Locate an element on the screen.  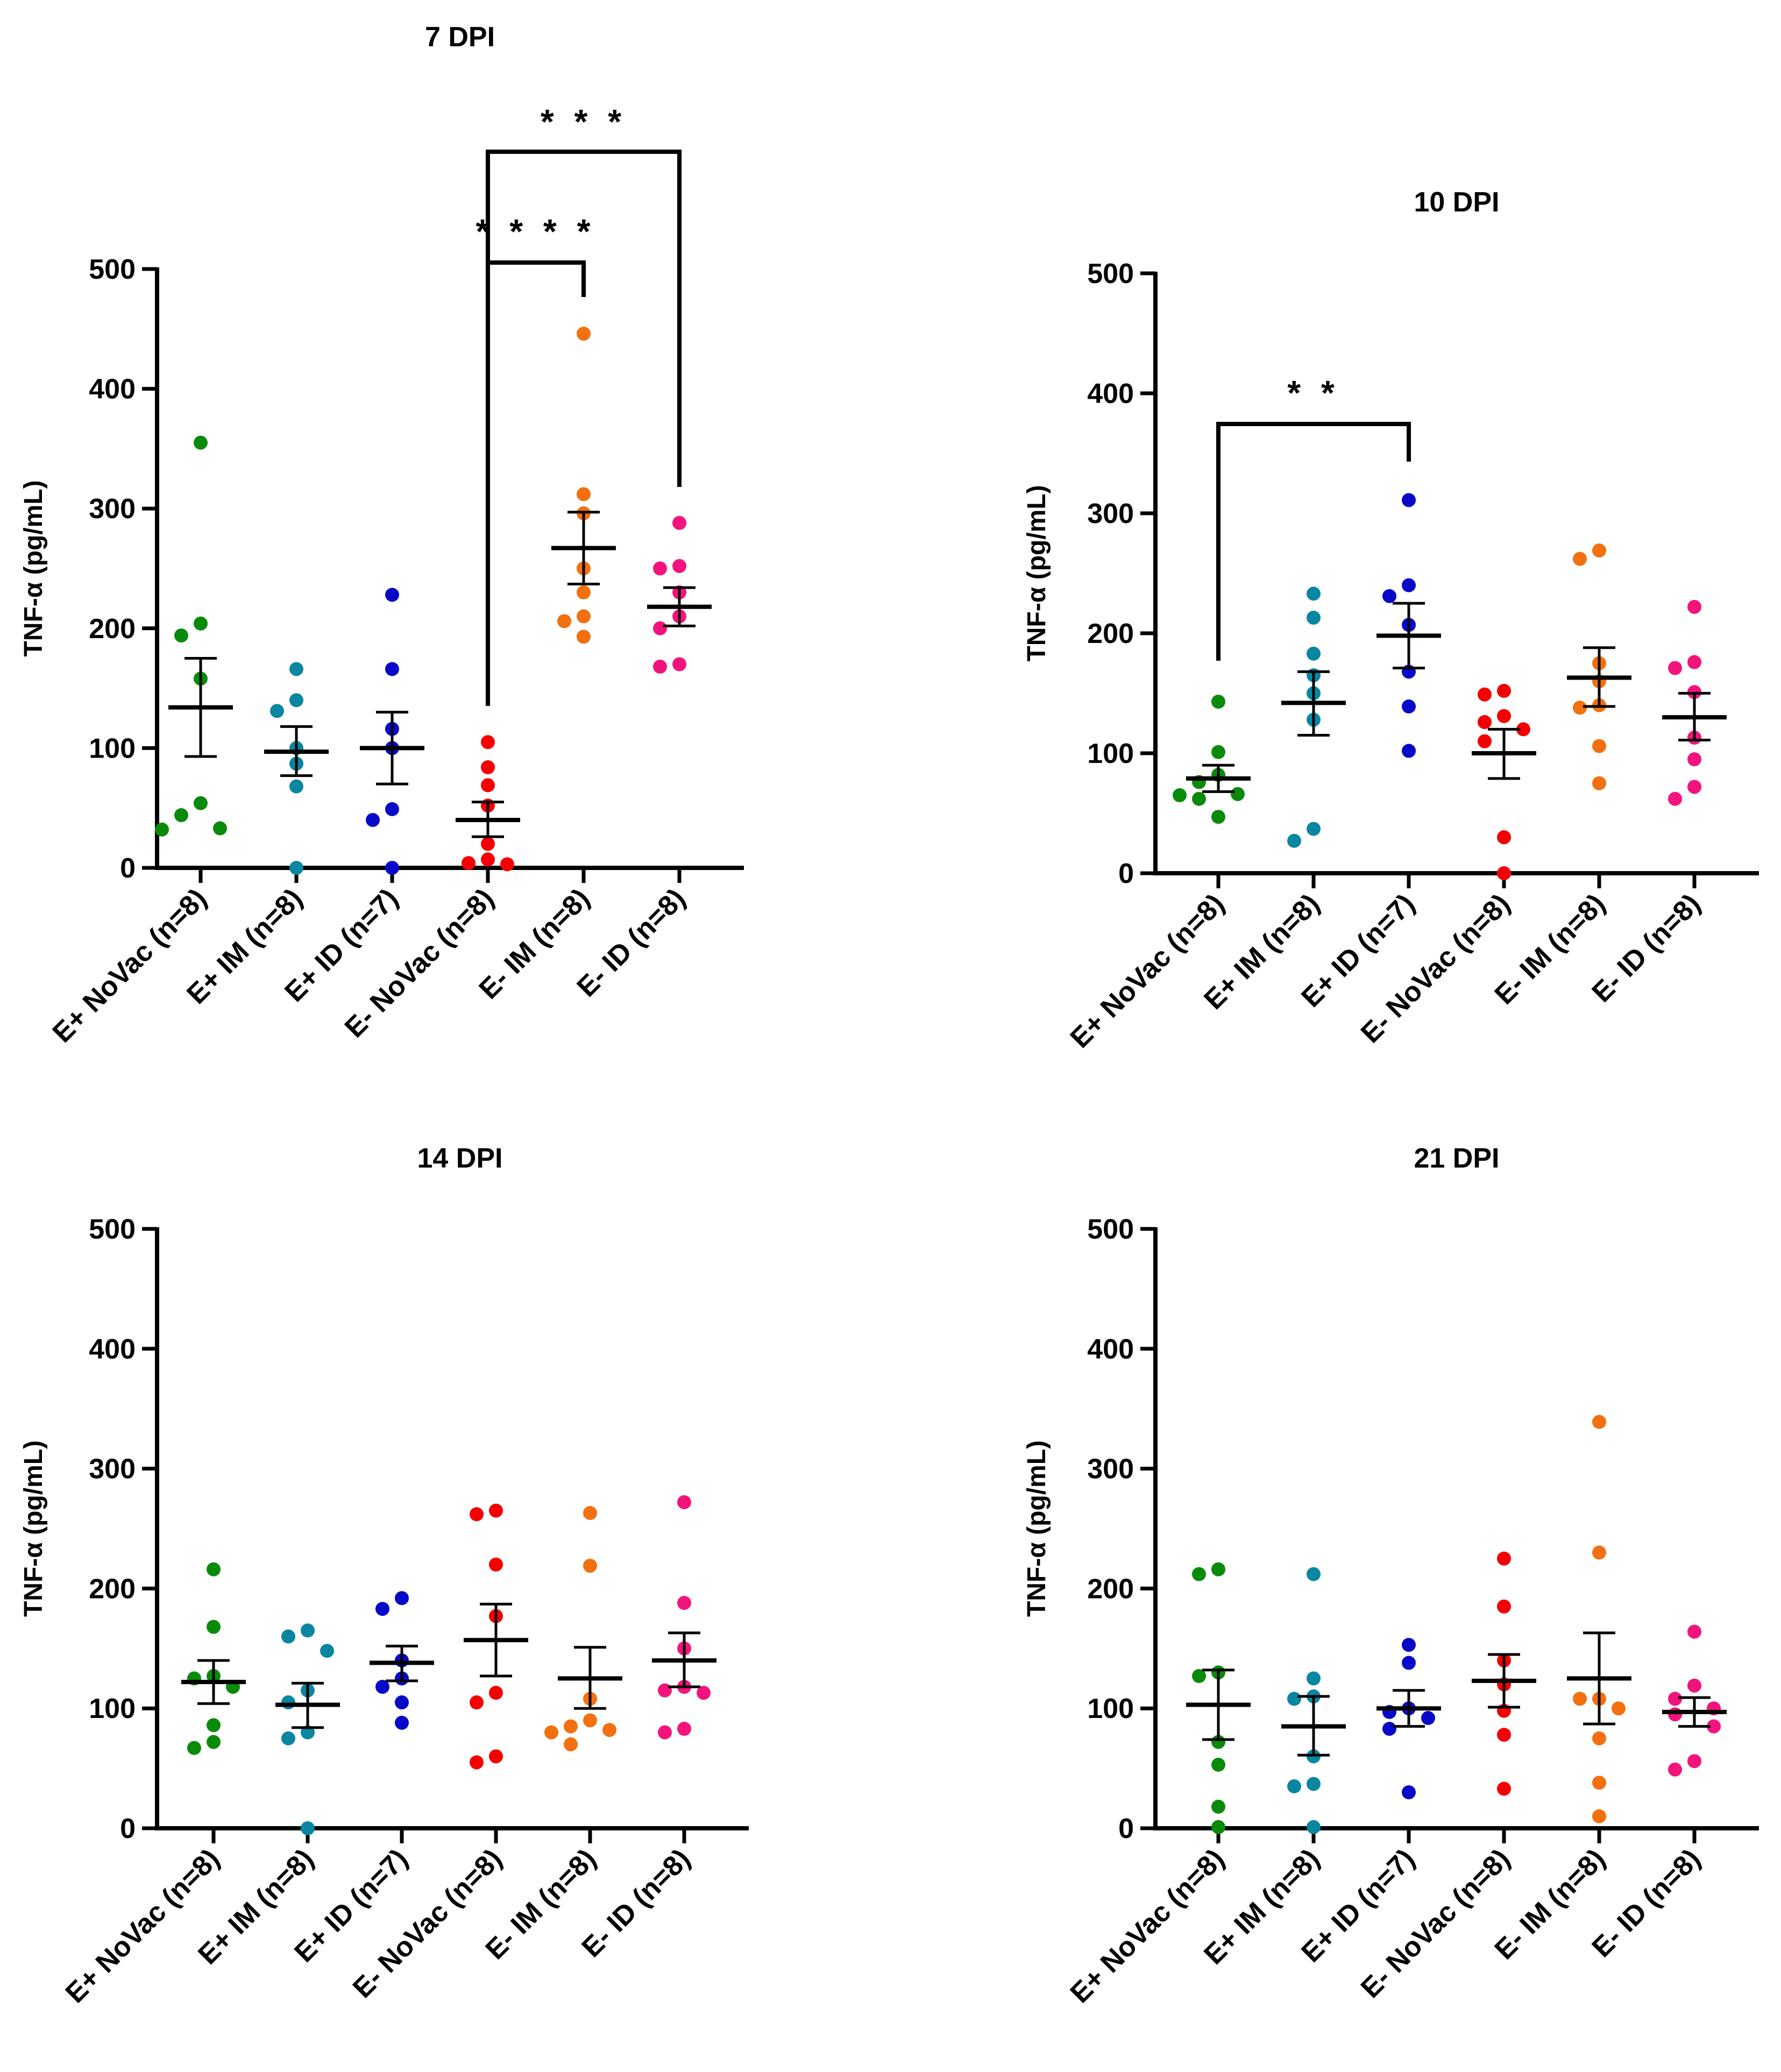
significance-label: * * * is located at coordinates (584, 122).